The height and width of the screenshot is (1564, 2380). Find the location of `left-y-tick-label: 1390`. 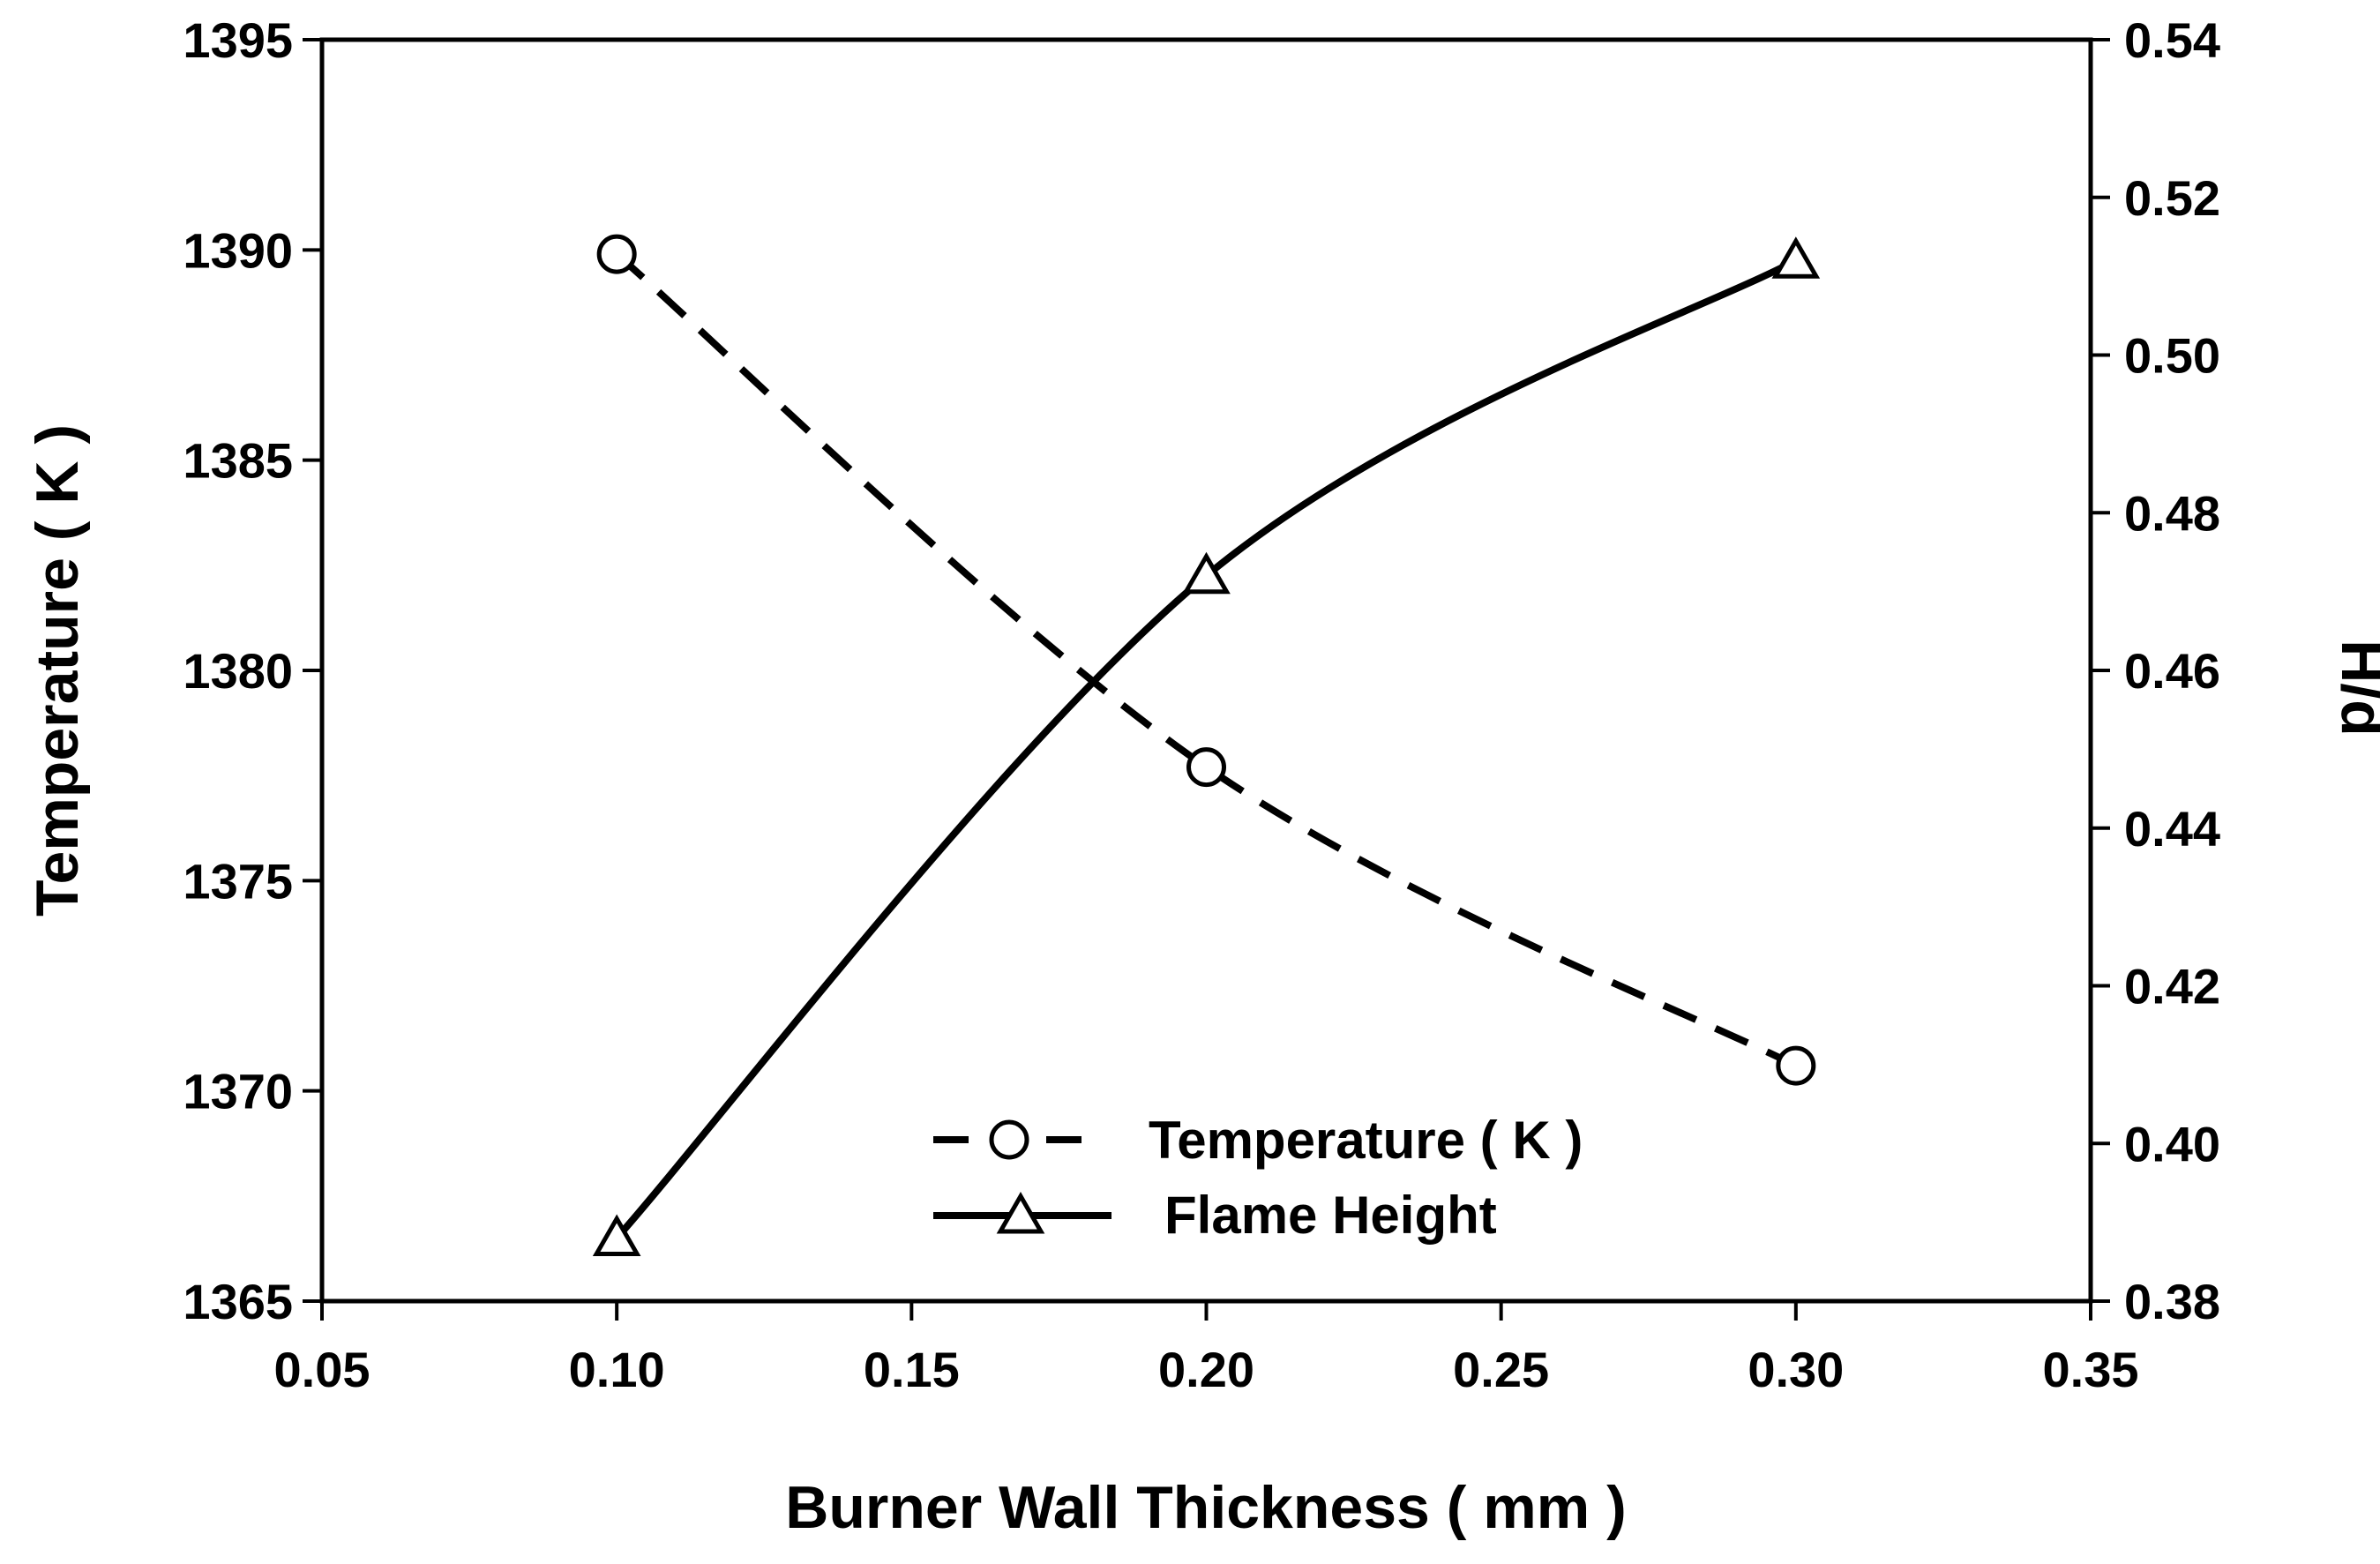

left-y-tick-label: 1390 is located at coordinates (238, 250).